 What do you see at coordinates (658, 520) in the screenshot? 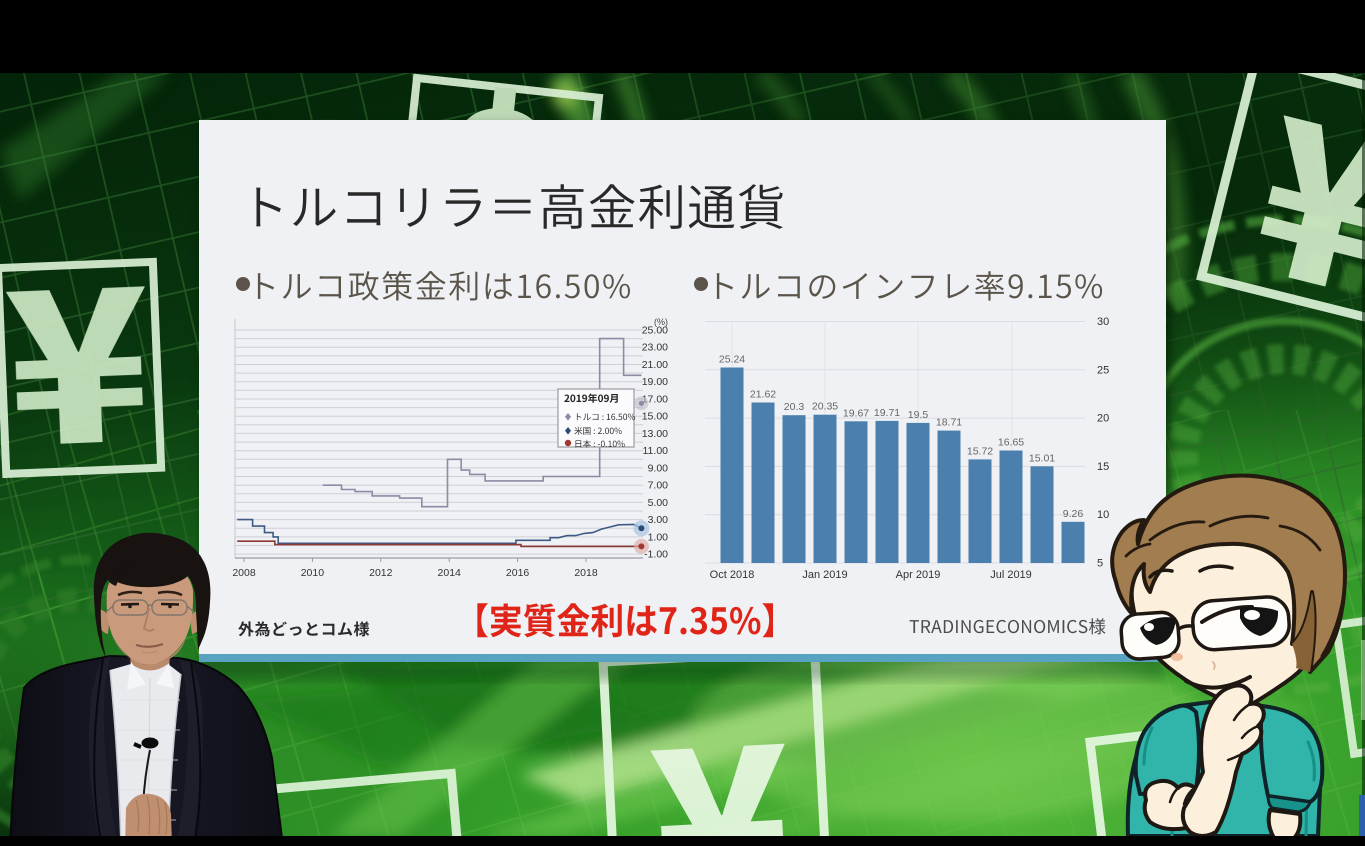
I see `svg-text: 3.00` at bounding box center [658, 520].